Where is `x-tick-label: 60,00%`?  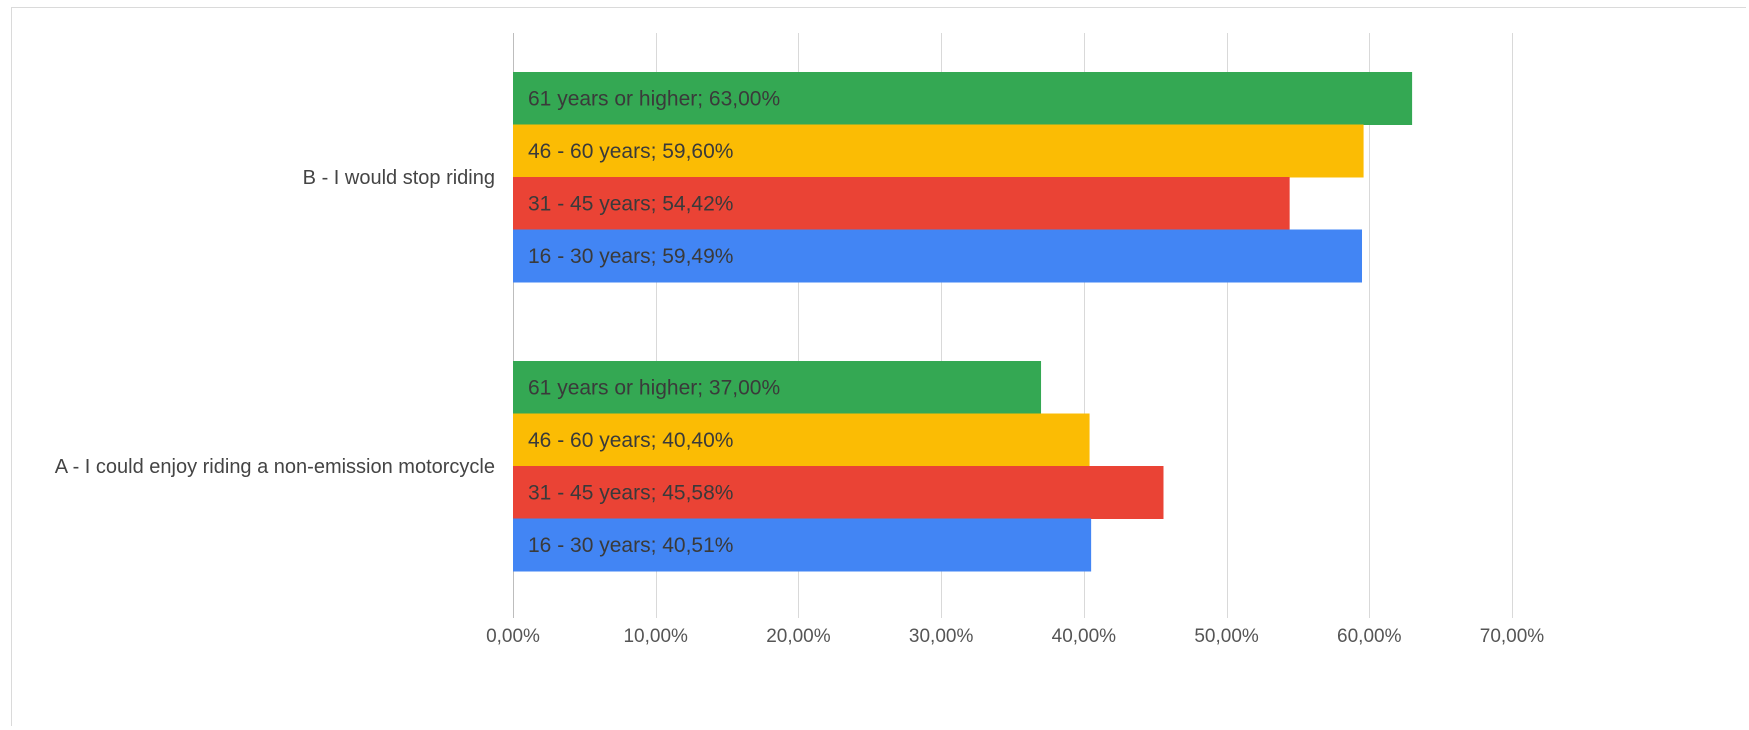 x-tick-label: 60,00% is located at coordinates (1369, 636).